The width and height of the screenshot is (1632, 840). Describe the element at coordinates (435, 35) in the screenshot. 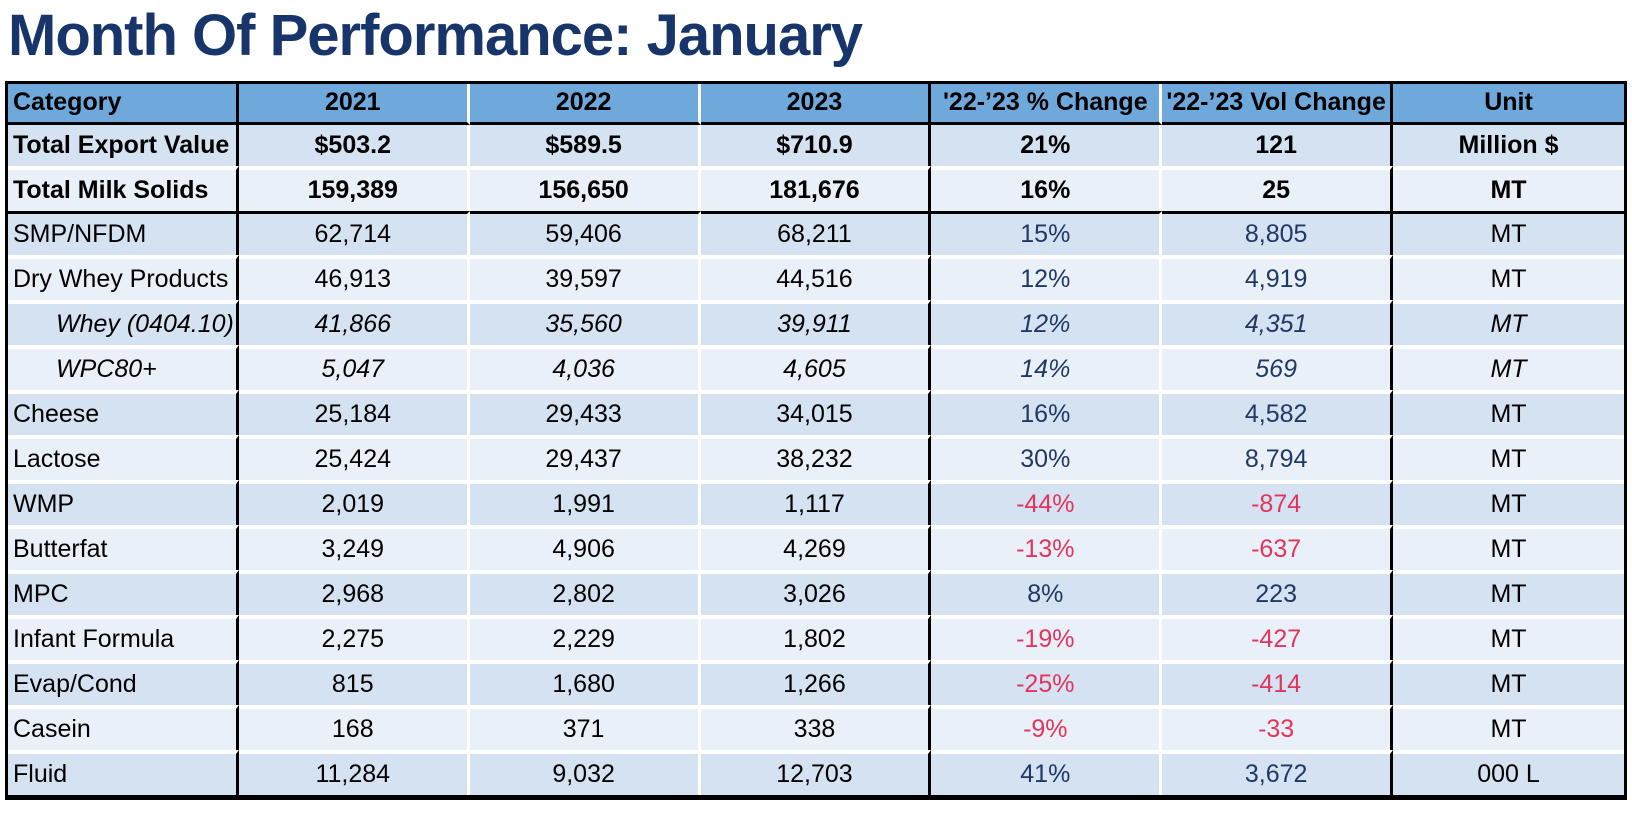

I see `page-title: Month Of Performance: January` at that location.